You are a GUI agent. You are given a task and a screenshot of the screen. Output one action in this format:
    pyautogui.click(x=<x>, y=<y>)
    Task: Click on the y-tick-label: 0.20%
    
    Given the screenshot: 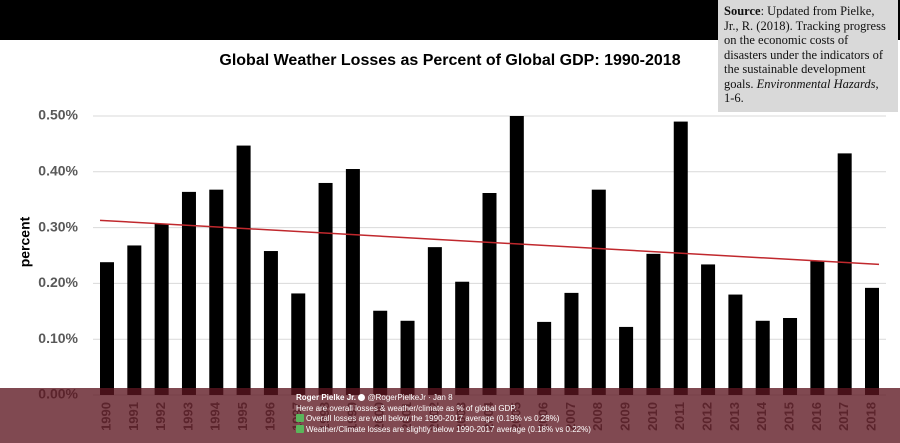 What is the action you would take?
    pyautogui.click(x=58, y=282)
    